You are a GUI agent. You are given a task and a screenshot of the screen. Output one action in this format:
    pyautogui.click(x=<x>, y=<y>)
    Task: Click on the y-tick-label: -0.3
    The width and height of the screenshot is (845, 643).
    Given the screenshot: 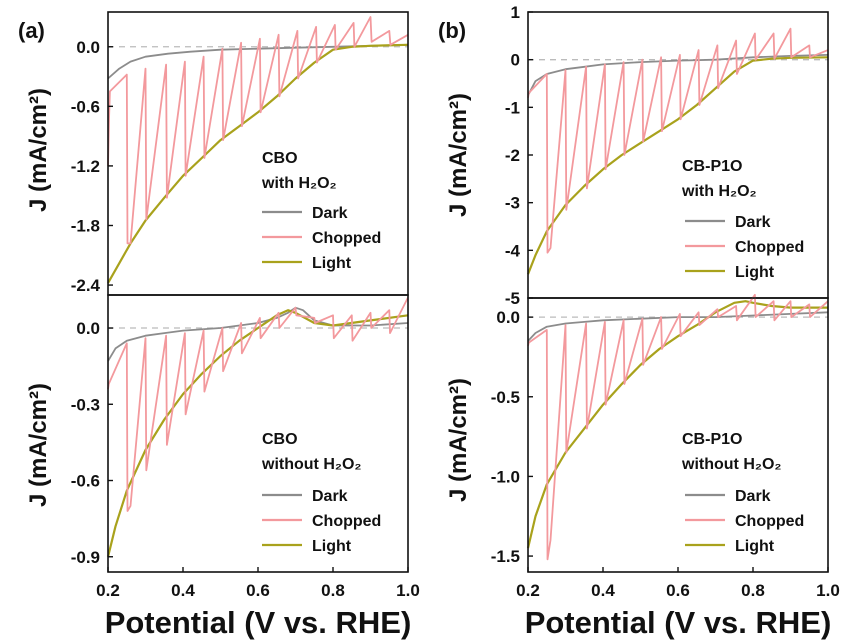 What is the action you would take?
    pyautogui.click(x=85, y=404)
    